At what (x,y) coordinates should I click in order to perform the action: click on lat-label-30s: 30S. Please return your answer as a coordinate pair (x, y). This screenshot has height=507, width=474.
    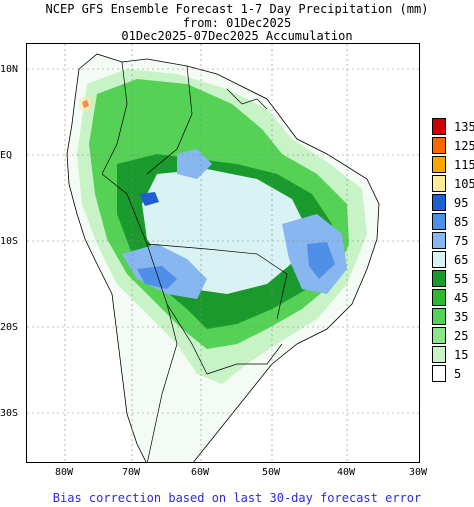
    Looking at the image, I should click on (9, 413).